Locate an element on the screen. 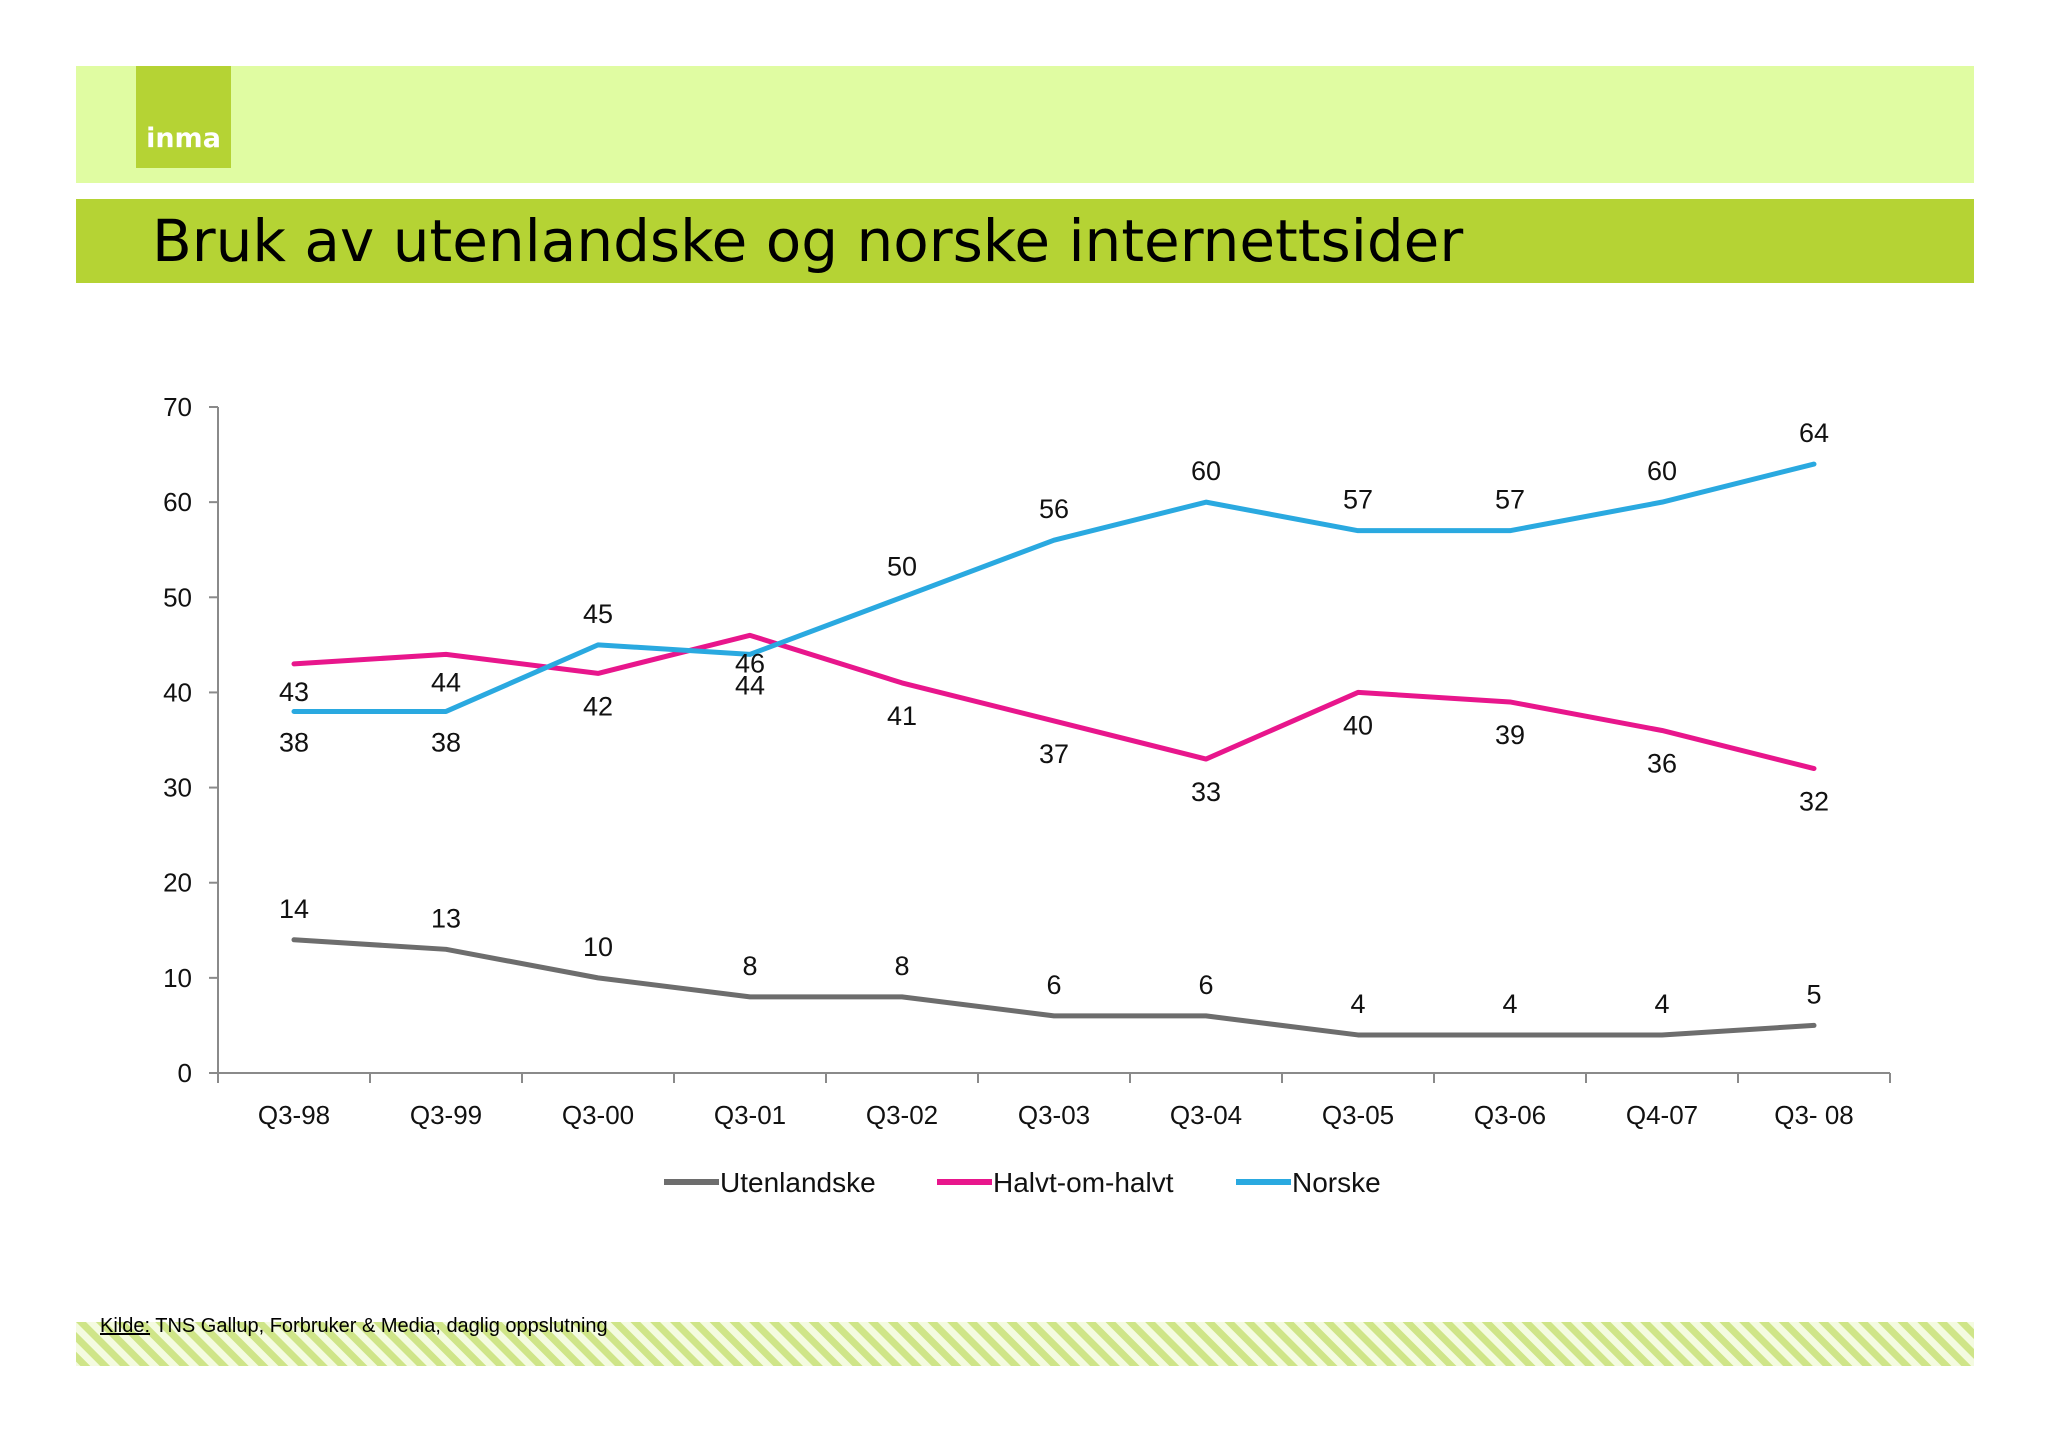  y-tick-label: 0 is located at coordinates (185, 1073).